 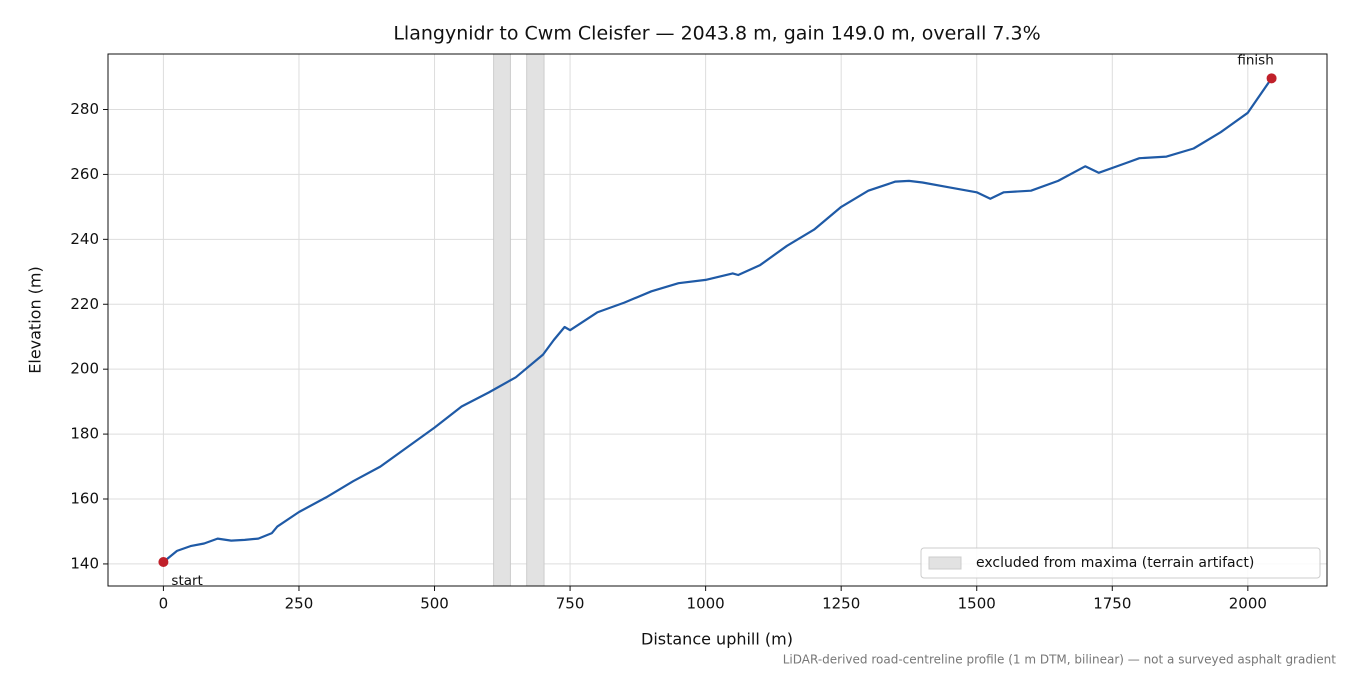 What do you see at coordinates (1115, 563) in the screenshot?
I see `legend-label: excluded from maxima (terrain artifact)` at bounding box center [1115, 563].